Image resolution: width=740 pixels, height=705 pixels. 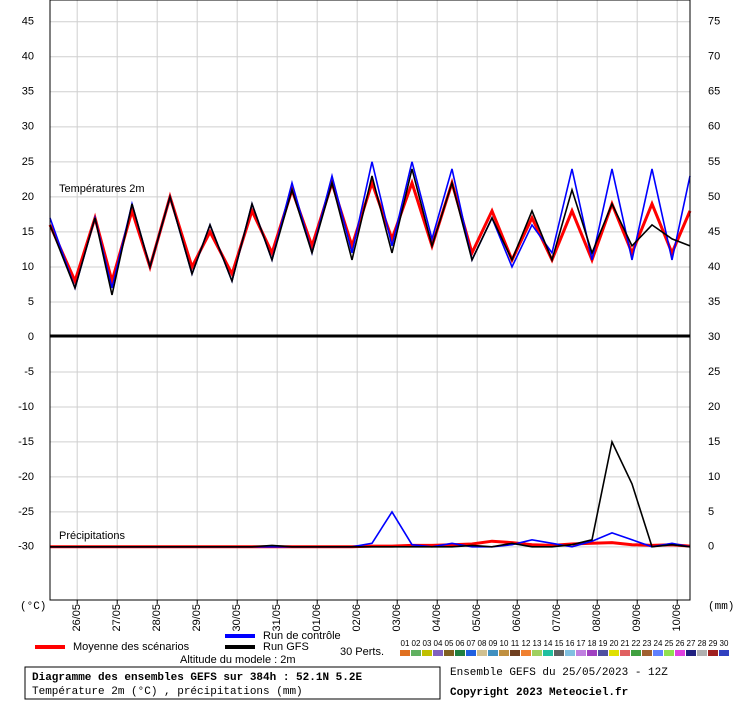 What do you see at coordinates (647, 643) in the screenshot?
I see `perturbation-label: 23` at bounding box center [647, 643].